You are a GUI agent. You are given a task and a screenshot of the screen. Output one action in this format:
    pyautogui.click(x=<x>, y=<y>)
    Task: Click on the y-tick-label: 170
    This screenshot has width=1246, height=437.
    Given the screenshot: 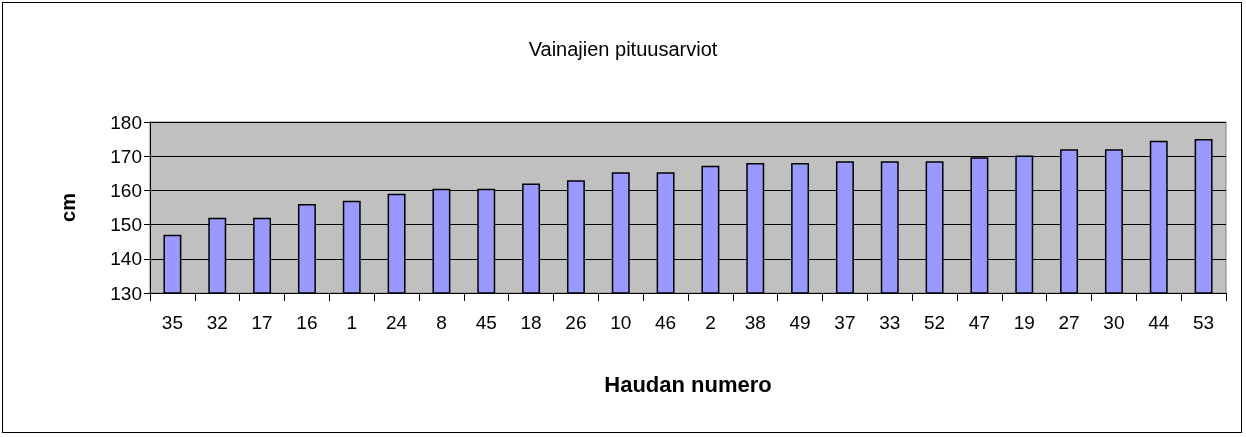 What is the action you would take?
    pyautogui.click(x=126, y=156)
    